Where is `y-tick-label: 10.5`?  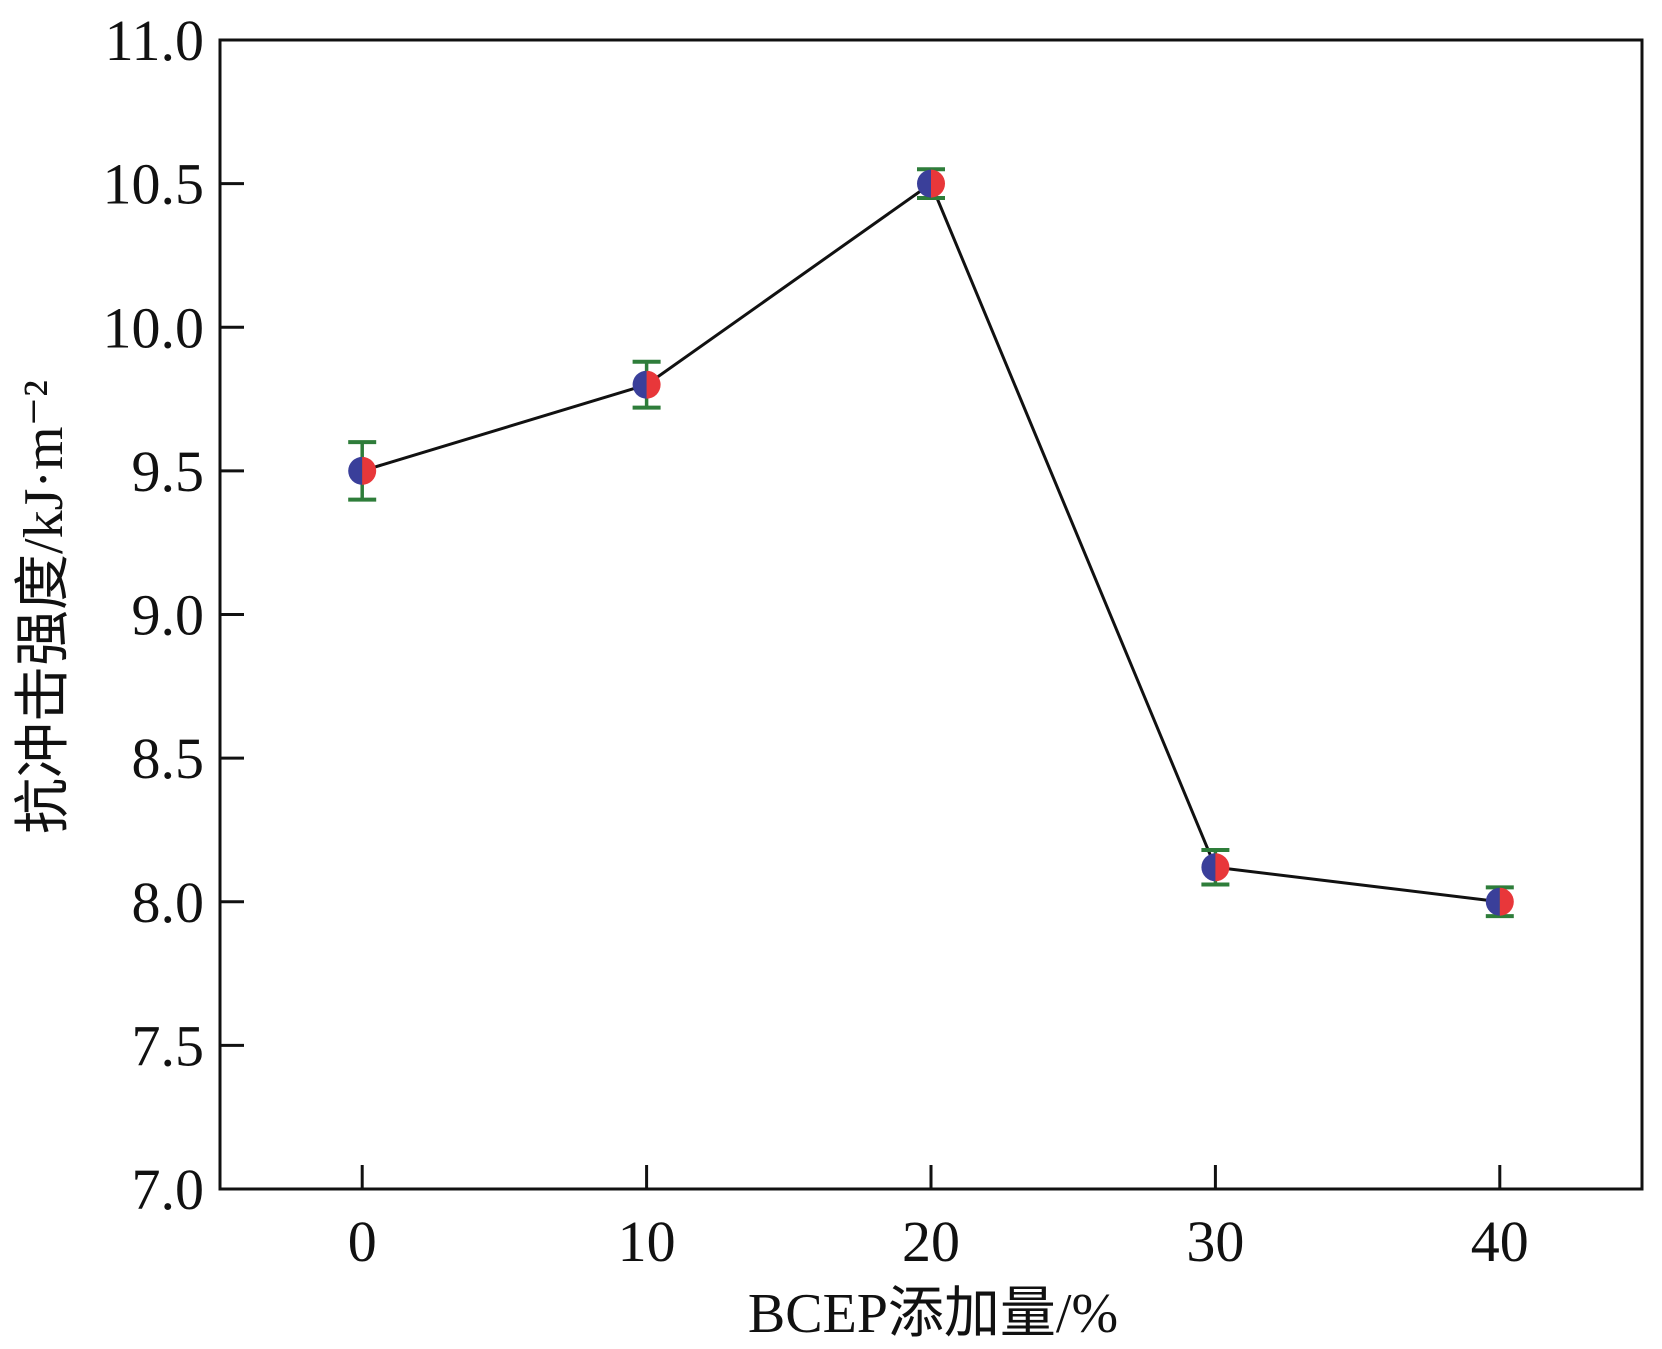 y-tick-label: 10.5 is located at coordinates (154, 184).